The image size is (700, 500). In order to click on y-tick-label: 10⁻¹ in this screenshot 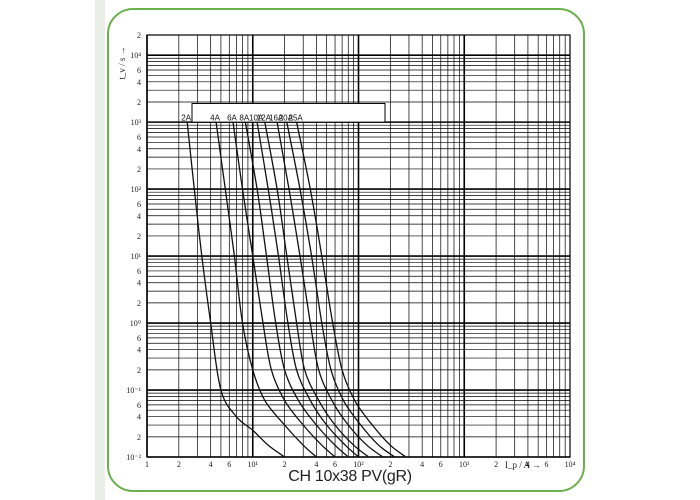, I will do `click(133, 390)`.